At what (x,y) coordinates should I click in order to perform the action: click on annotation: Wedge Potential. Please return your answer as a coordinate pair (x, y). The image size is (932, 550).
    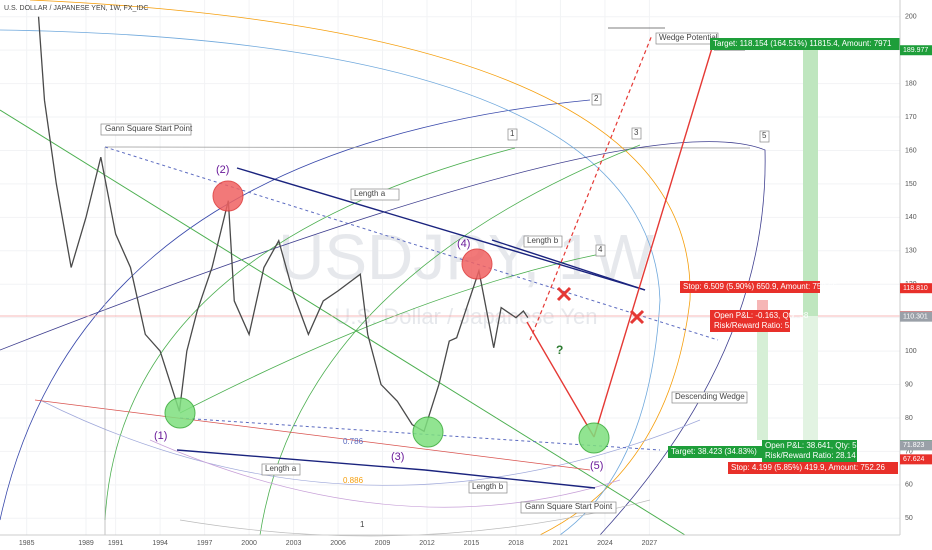
    Looking at the image, I should click on (688, 37).